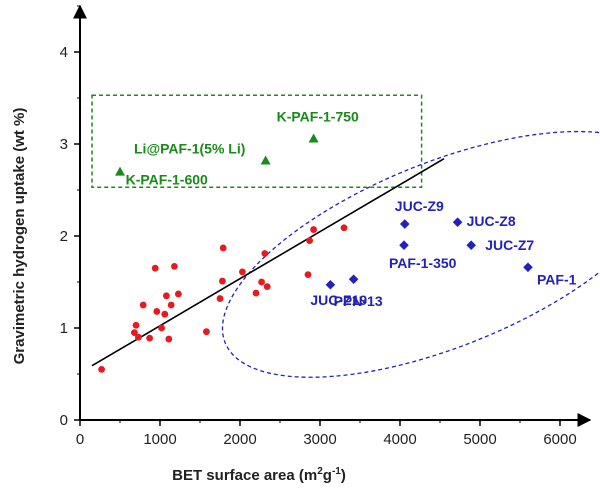  I want to click on point-label: PPN-13, so click(358, 301).